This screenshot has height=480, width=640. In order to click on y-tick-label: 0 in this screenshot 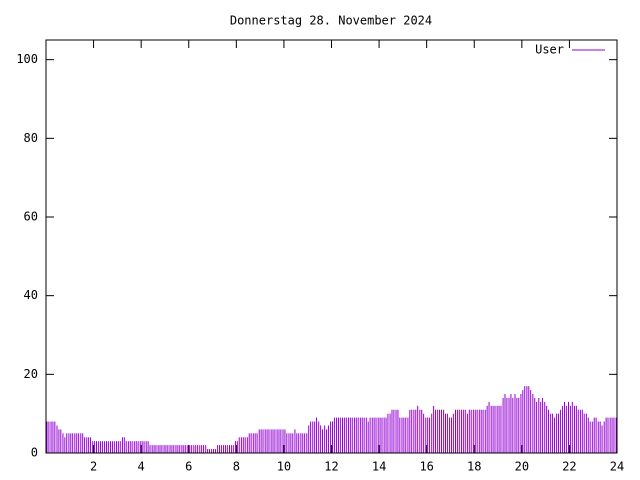, I will do `click(34, 453)`.